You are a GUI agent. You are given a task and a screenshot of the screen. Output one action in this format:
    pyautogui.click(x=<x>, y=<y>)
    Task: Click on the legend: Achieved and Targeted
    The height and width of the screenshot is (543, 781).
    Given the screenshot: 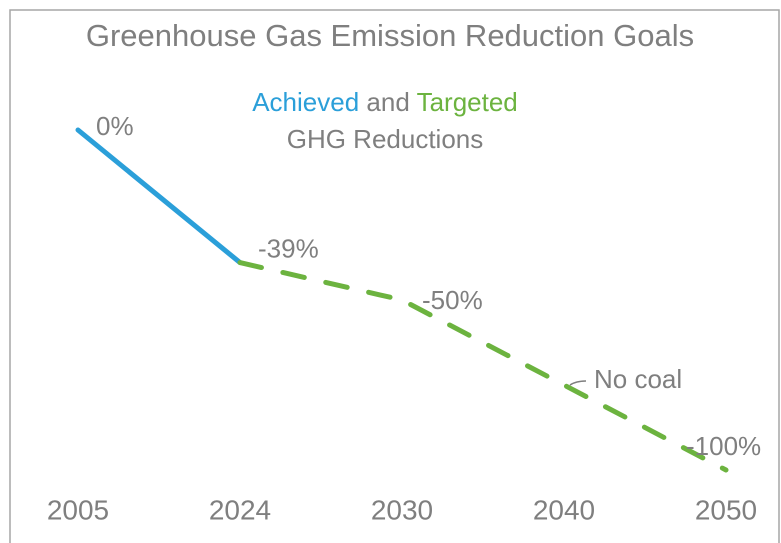 What is the action you would take?
    pyautogui.click(x=385, y=102)
    